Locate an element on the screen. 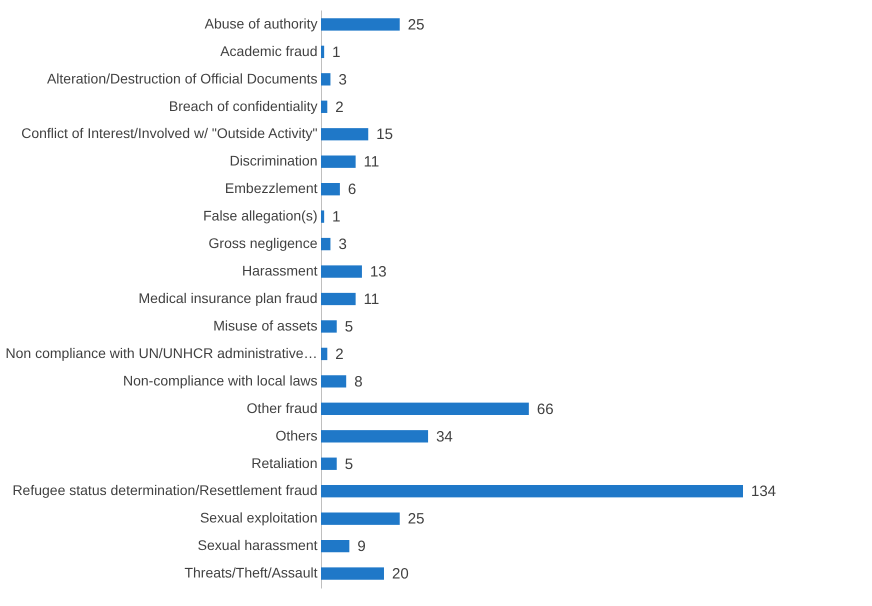 This screenshot has width=872, height=606. data-label: 15 is located at coordinates (384, 135).